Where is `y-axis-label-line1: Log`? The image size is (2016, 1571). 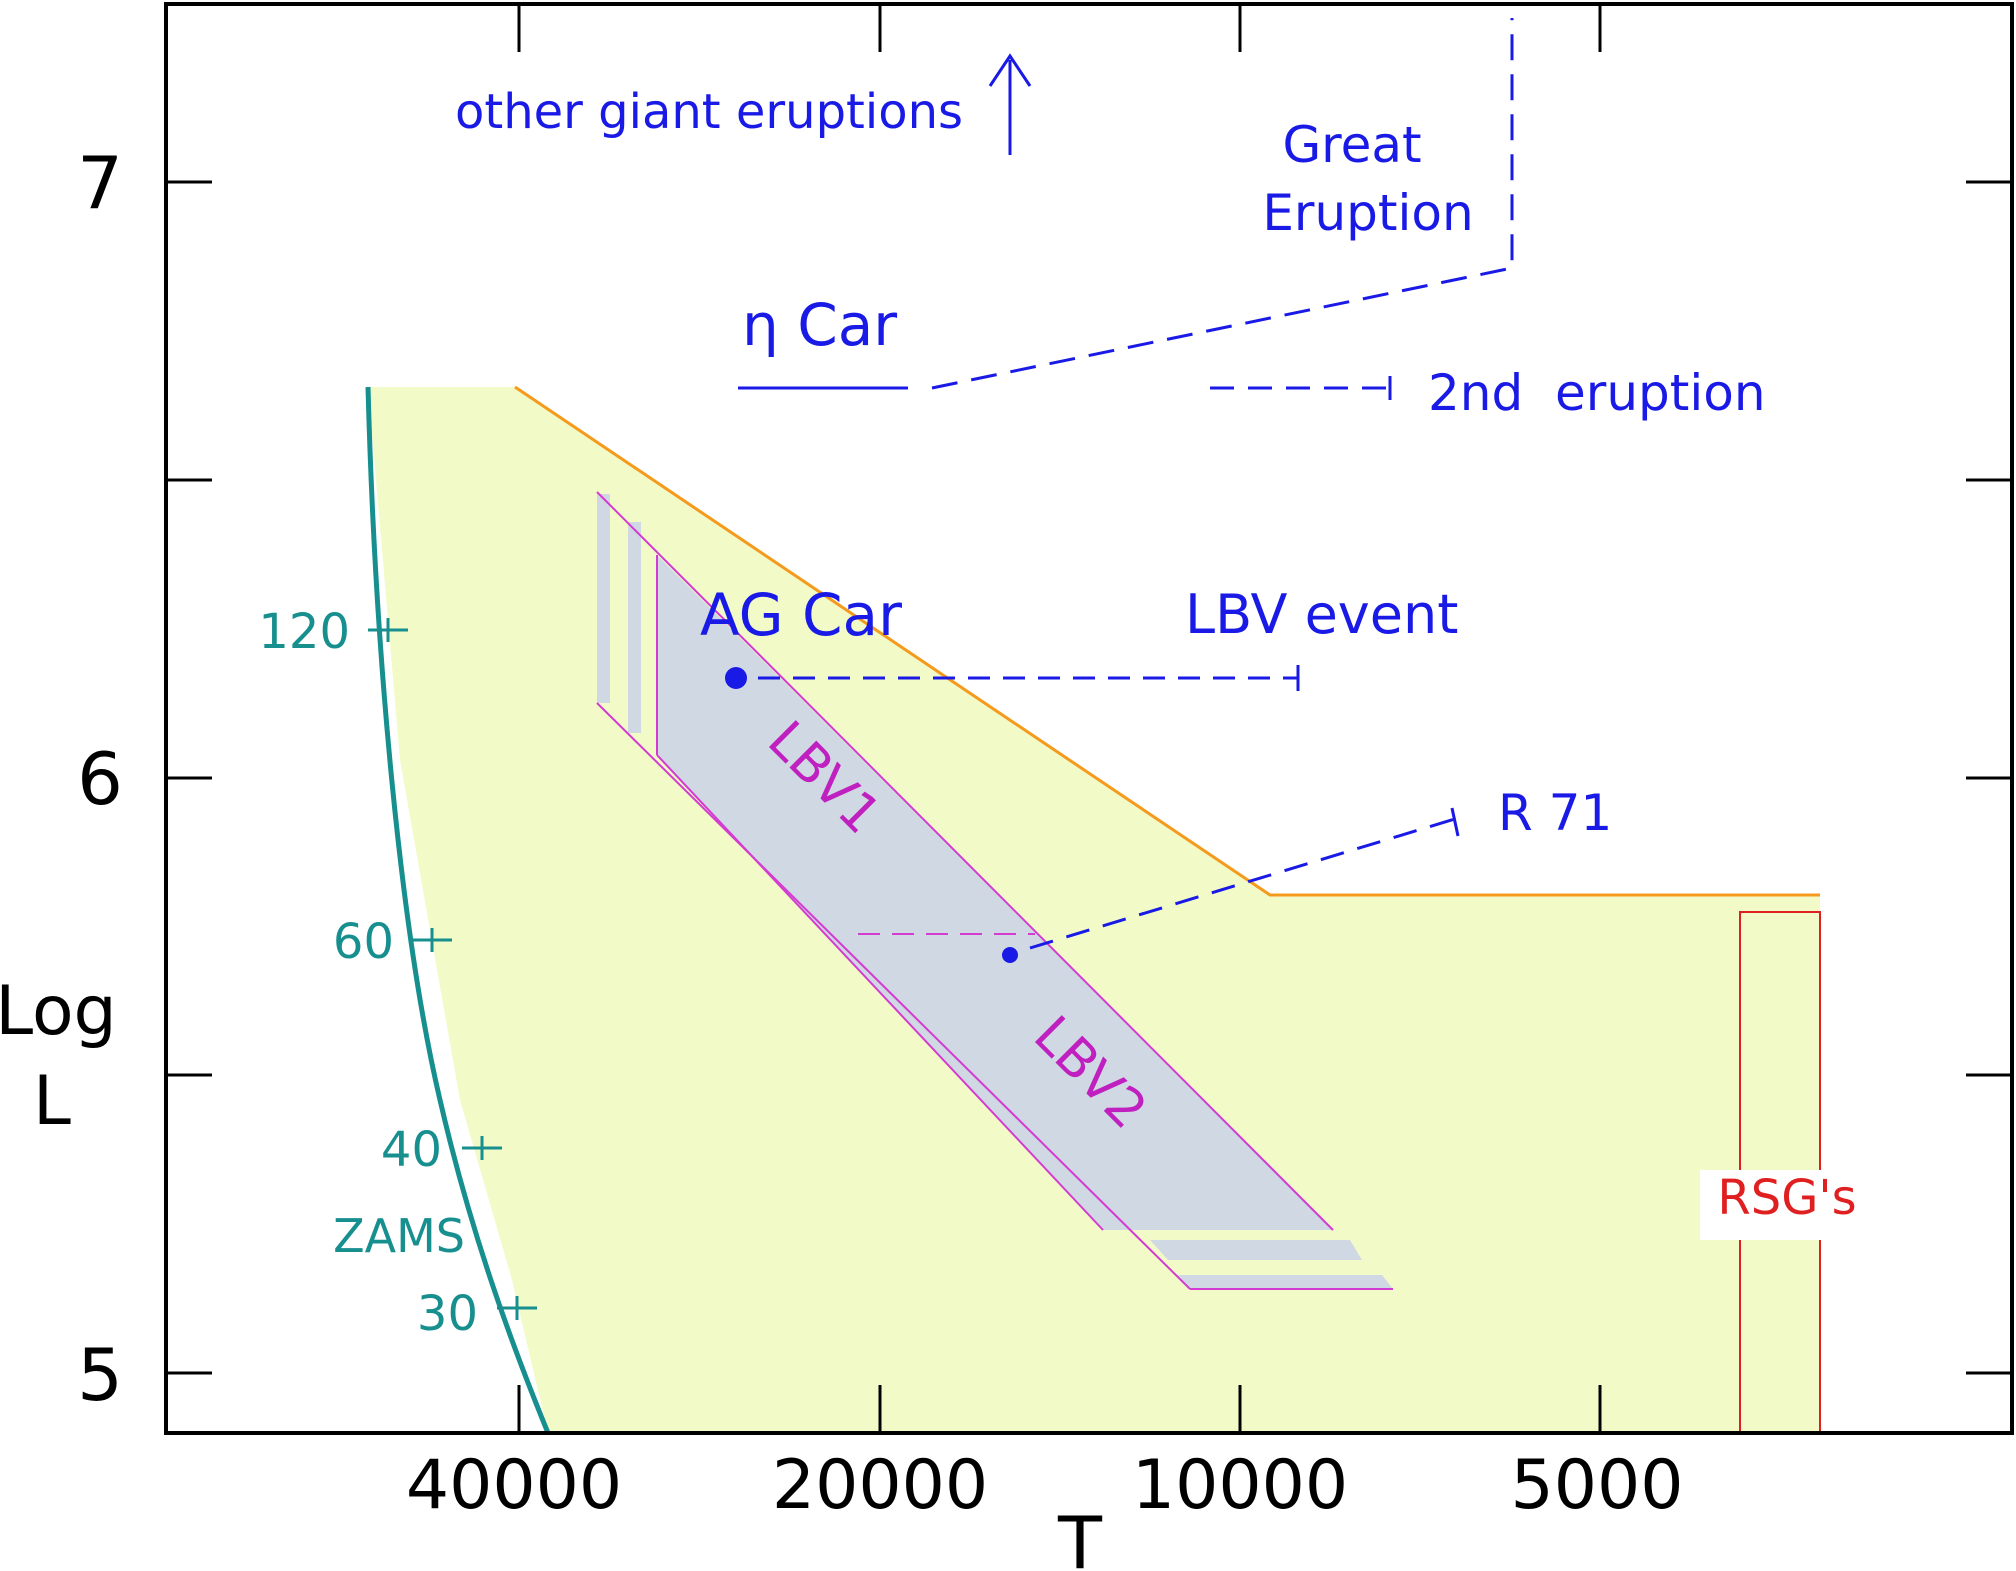 y-axis-label-line1: Log is located at coordinates (58, 1011).